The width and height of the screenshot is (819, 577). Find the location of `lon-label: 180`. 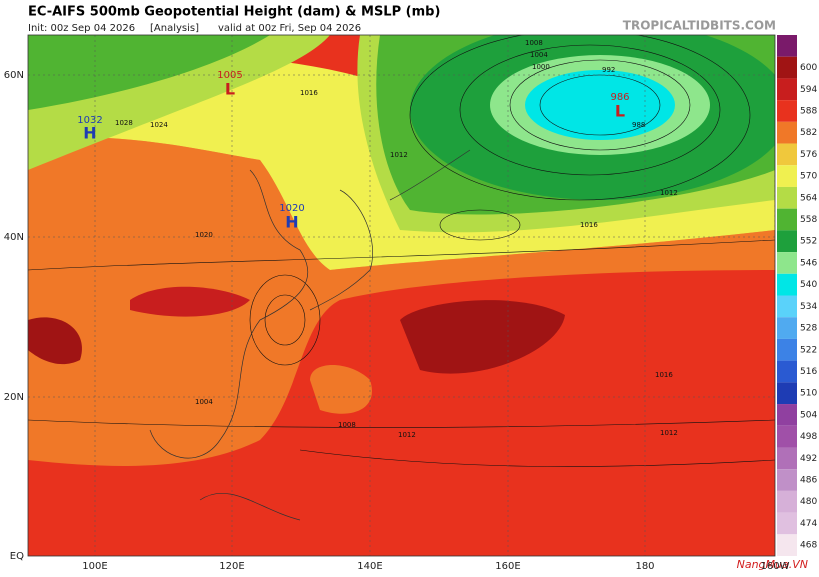

lon-label: 180 is located at coordinates (644, 566).